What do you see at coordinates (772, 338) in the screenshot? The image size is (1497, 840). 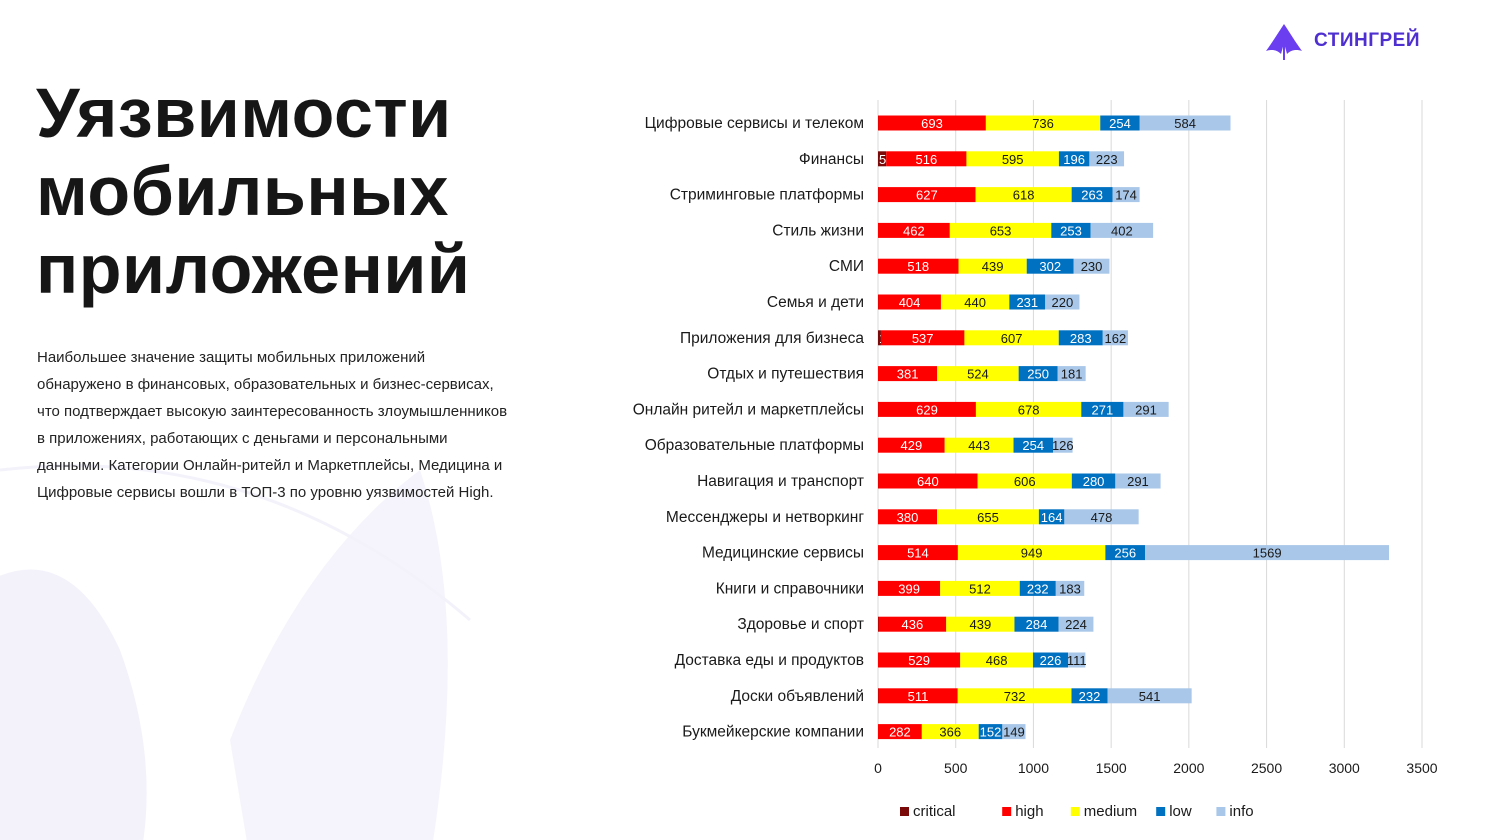 I see `category-label: Приложения для бизнеса` at bounding box center [772, 338].